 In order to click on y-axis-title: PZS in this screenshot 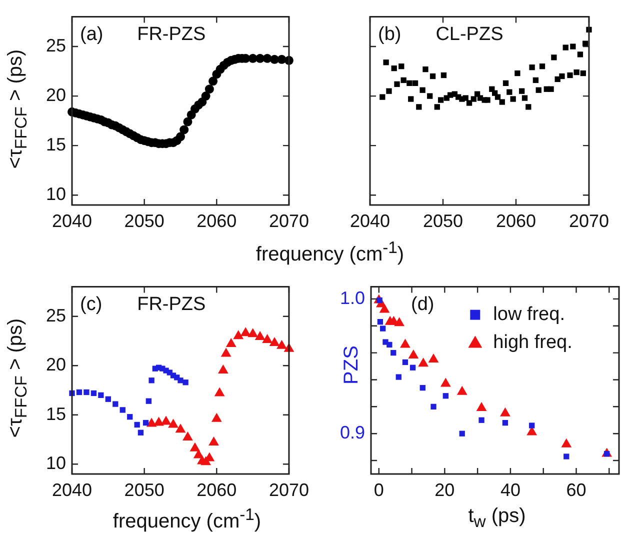, I will do `click(352, 365)`.